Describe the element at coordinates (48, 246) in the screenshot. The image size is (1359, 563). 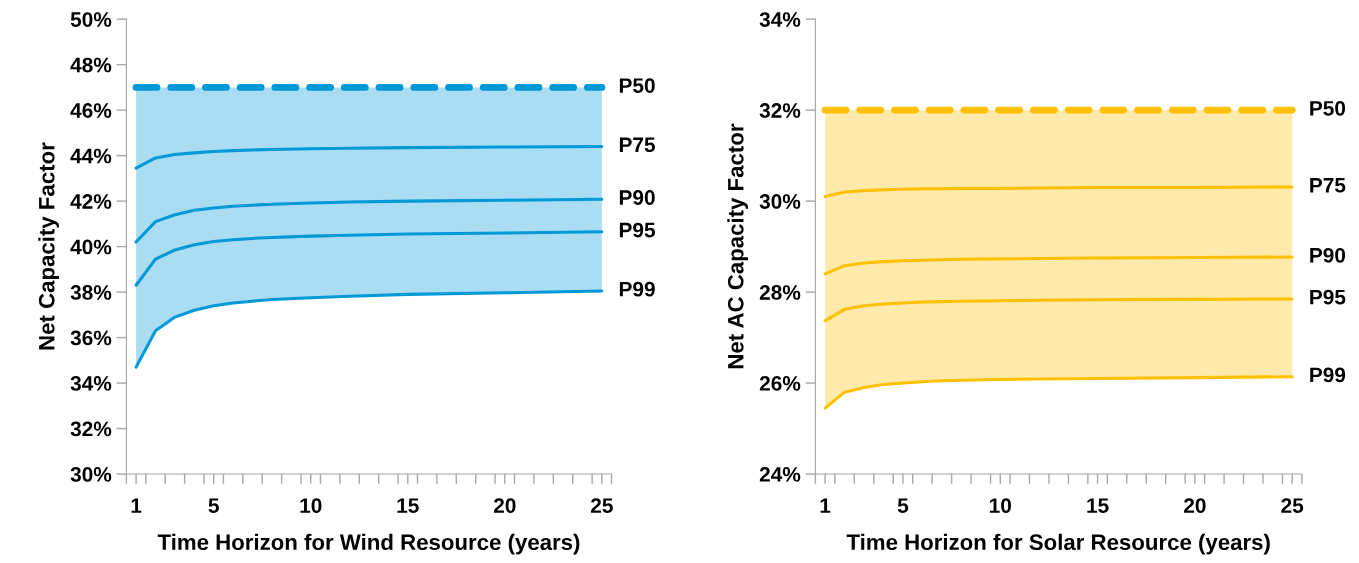
I see `y-axis-title: Net Capacity Factor` at that location.